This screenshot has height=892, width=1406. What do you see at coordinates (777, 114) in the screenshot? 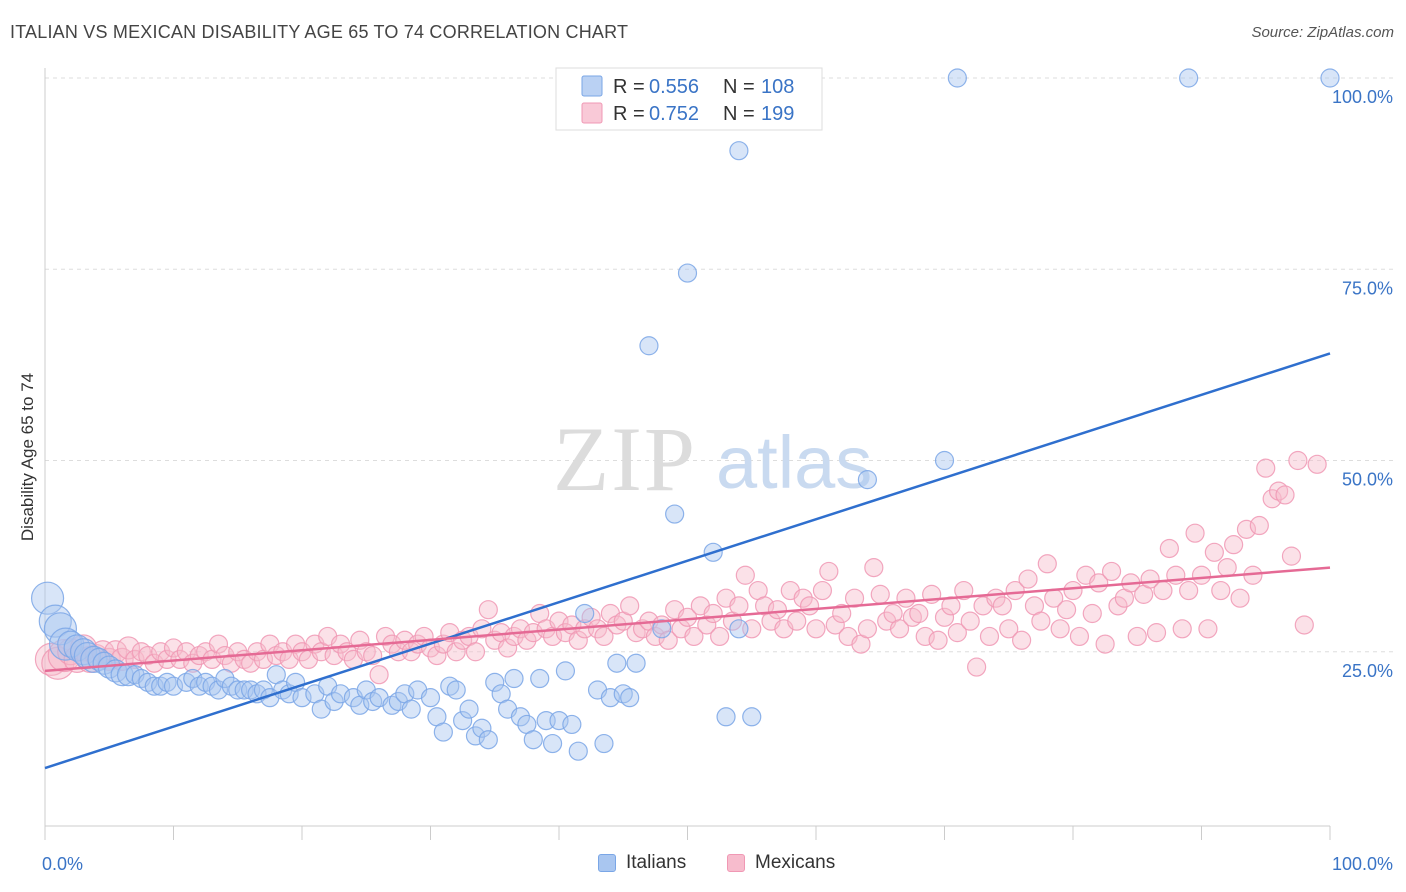
I see `legend-n-value-mexicans: 199` at bounding box center [777, 114].